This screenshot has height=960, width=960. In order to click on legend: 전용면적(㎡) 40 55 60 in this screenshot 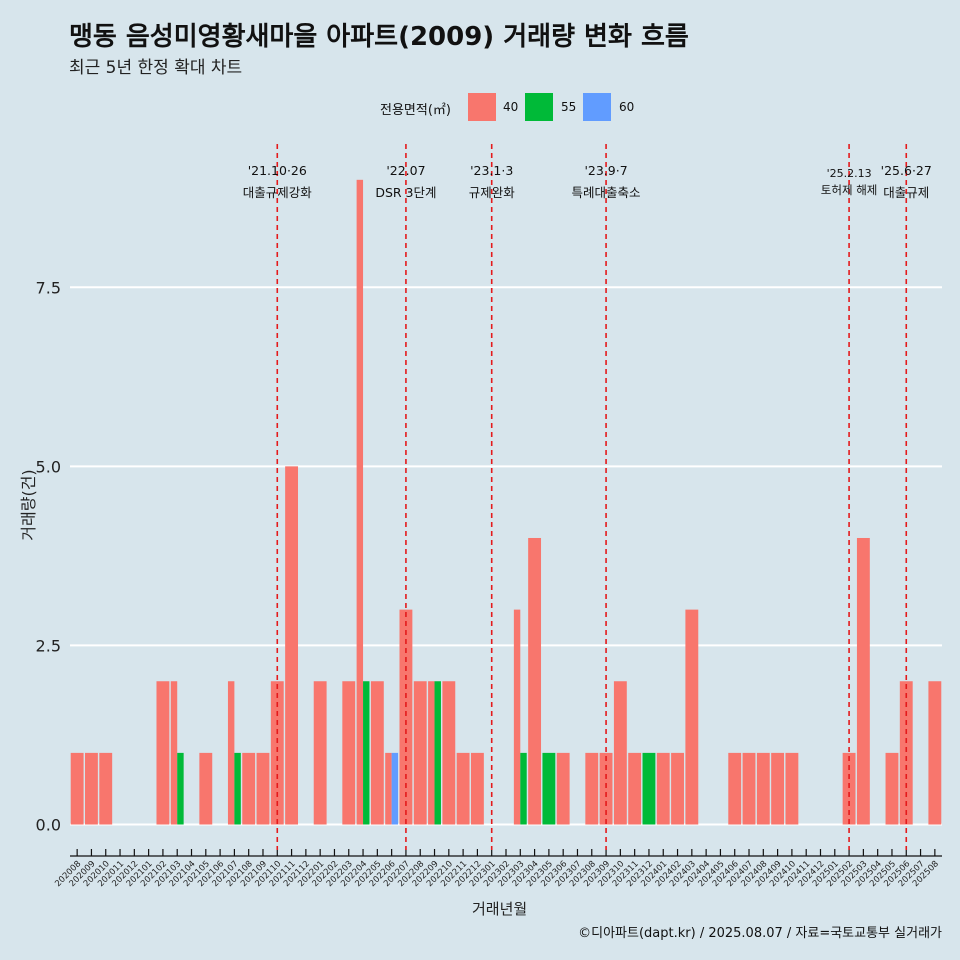, I will do `click(480, 107)`.